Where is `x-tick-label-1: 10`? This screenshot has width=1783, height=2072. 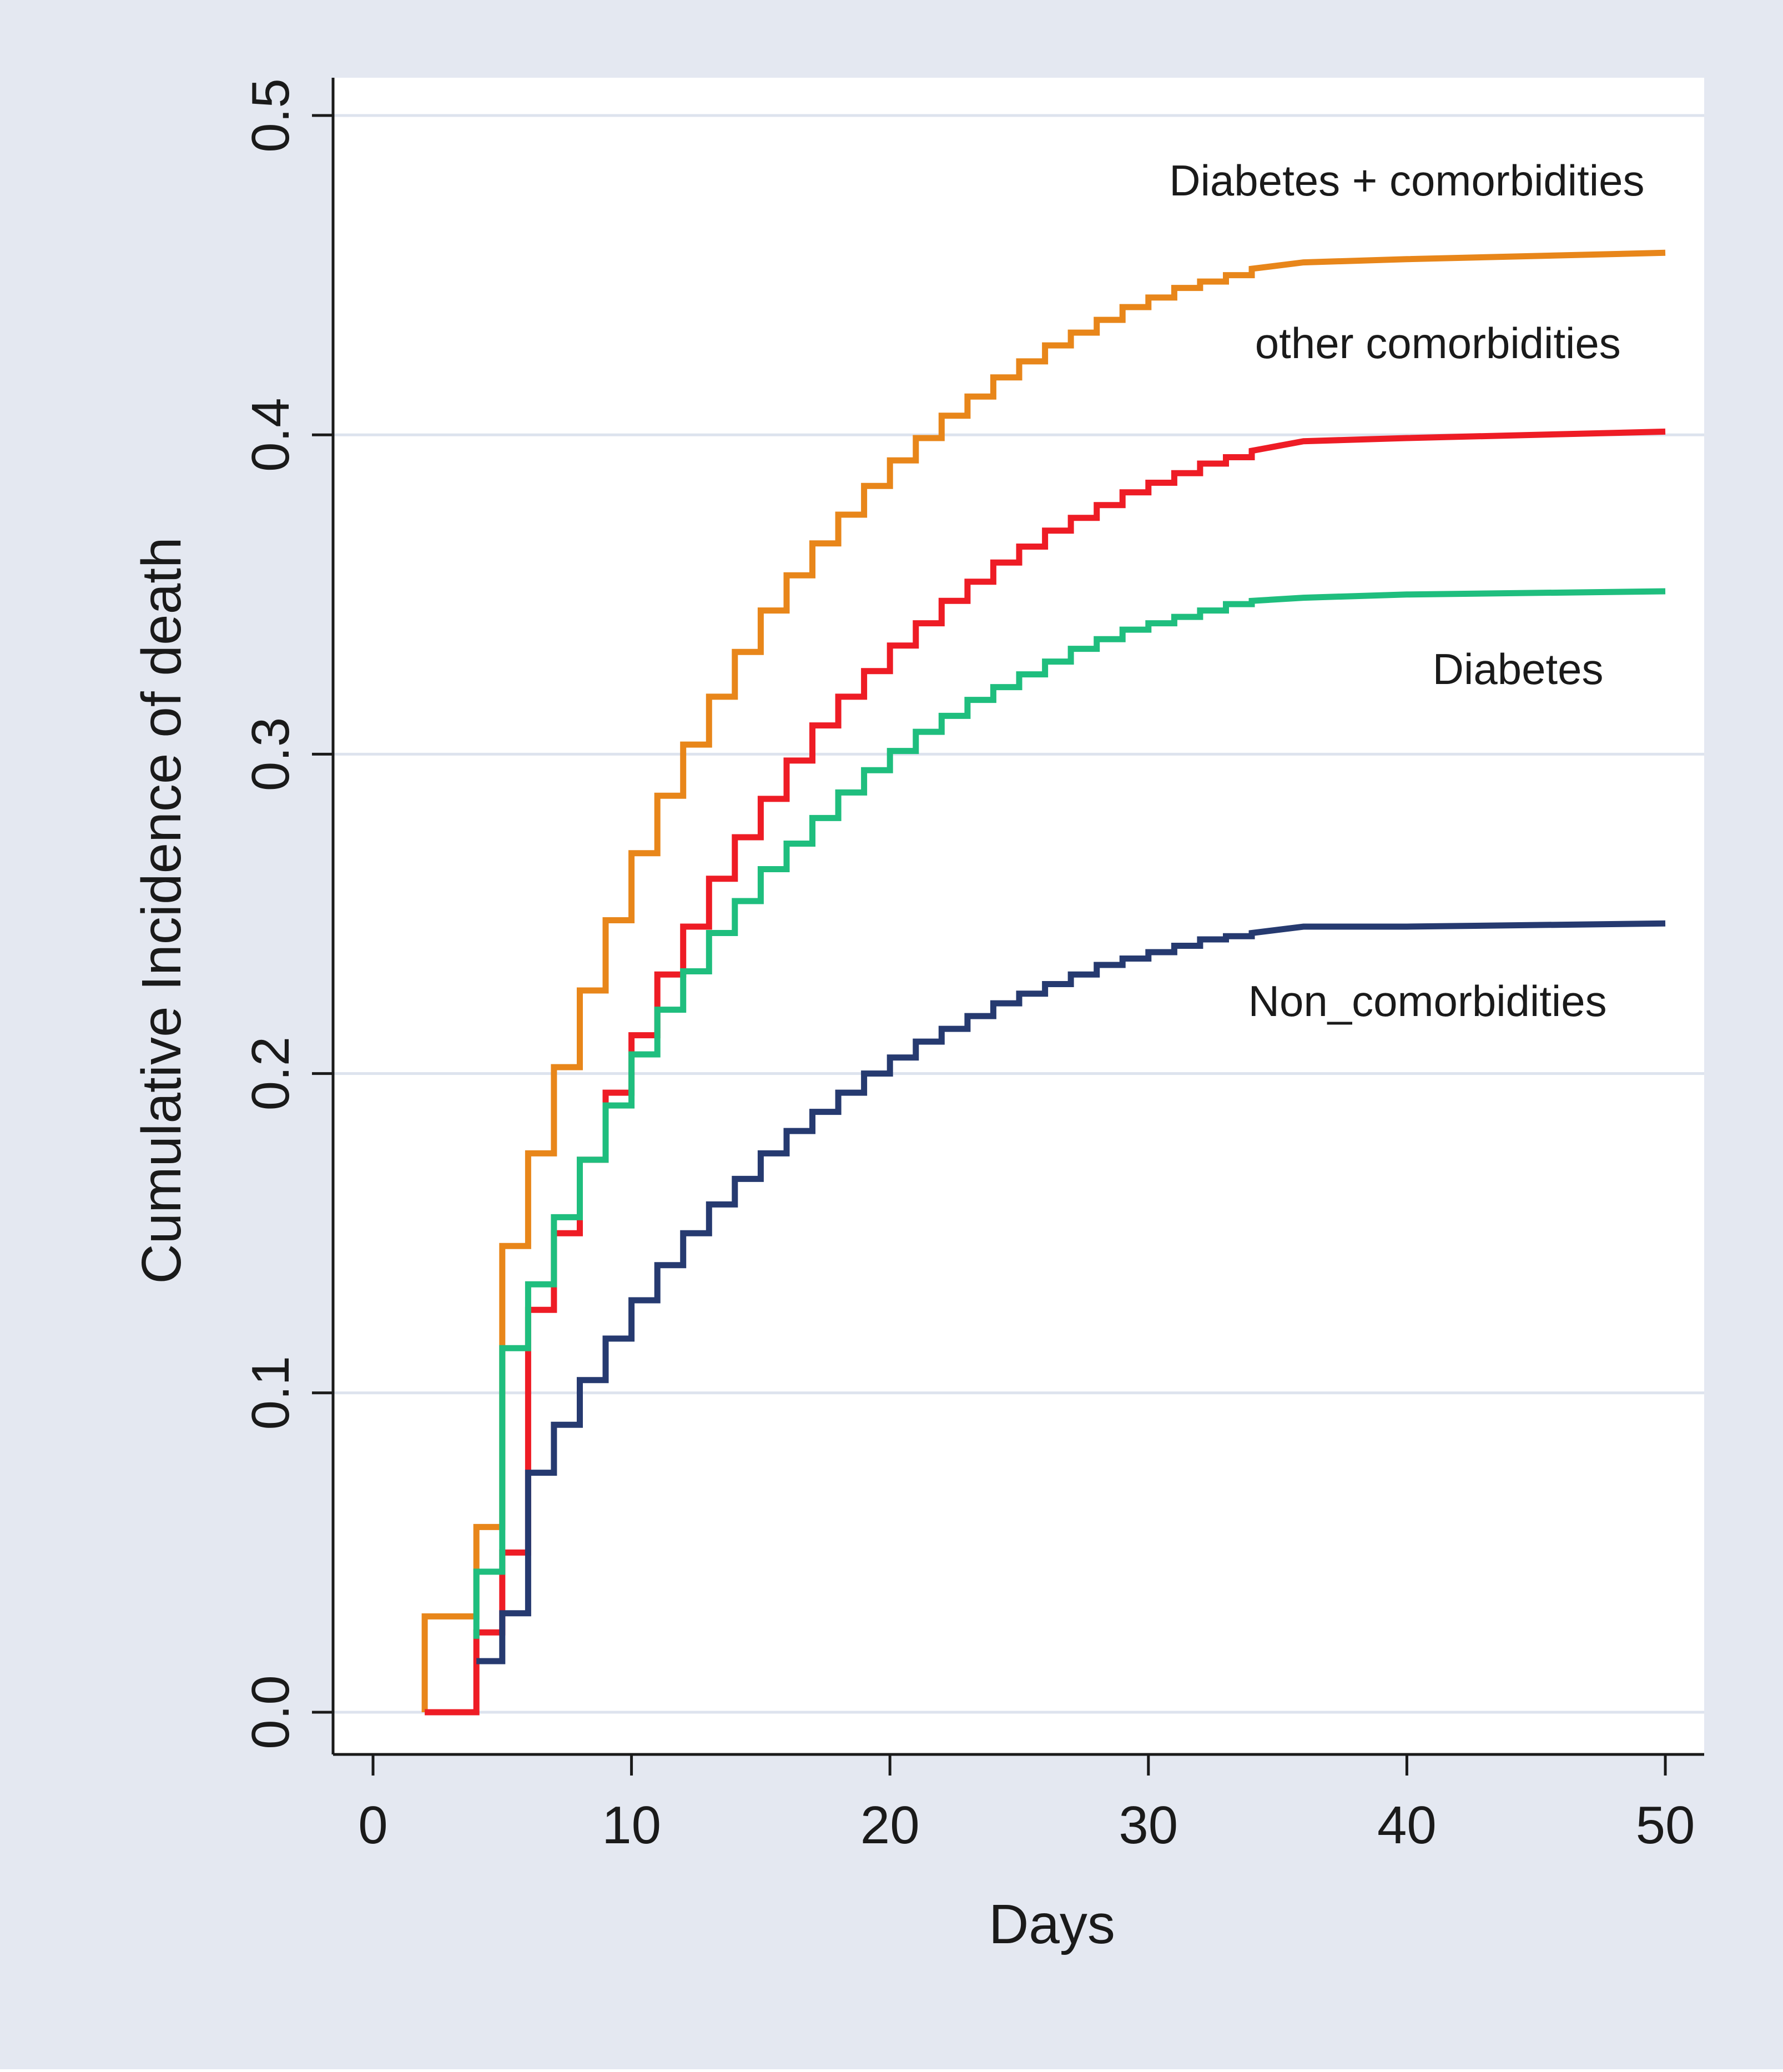 x-tick-label-1: 10 is located at coordinates (631, 1826).